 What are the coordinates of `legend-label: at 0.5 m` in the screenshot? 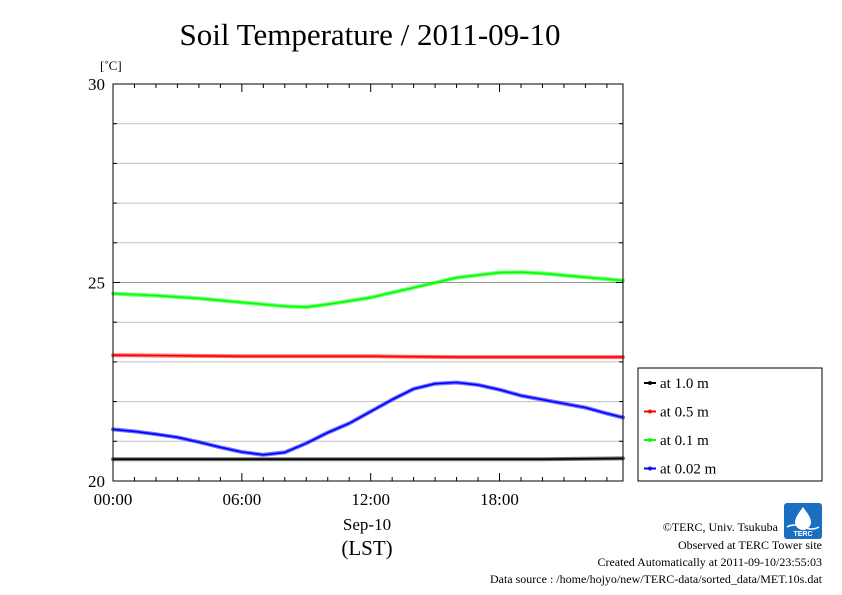 It's located at (684, 413).